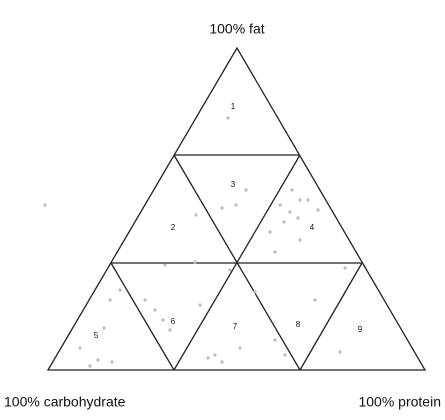 The width and height of the screenshot is (445, 420). What do you see at coordinates (360, 329) in the screenshot?
I see `region-label: 9` at bounding box center [360, 329].